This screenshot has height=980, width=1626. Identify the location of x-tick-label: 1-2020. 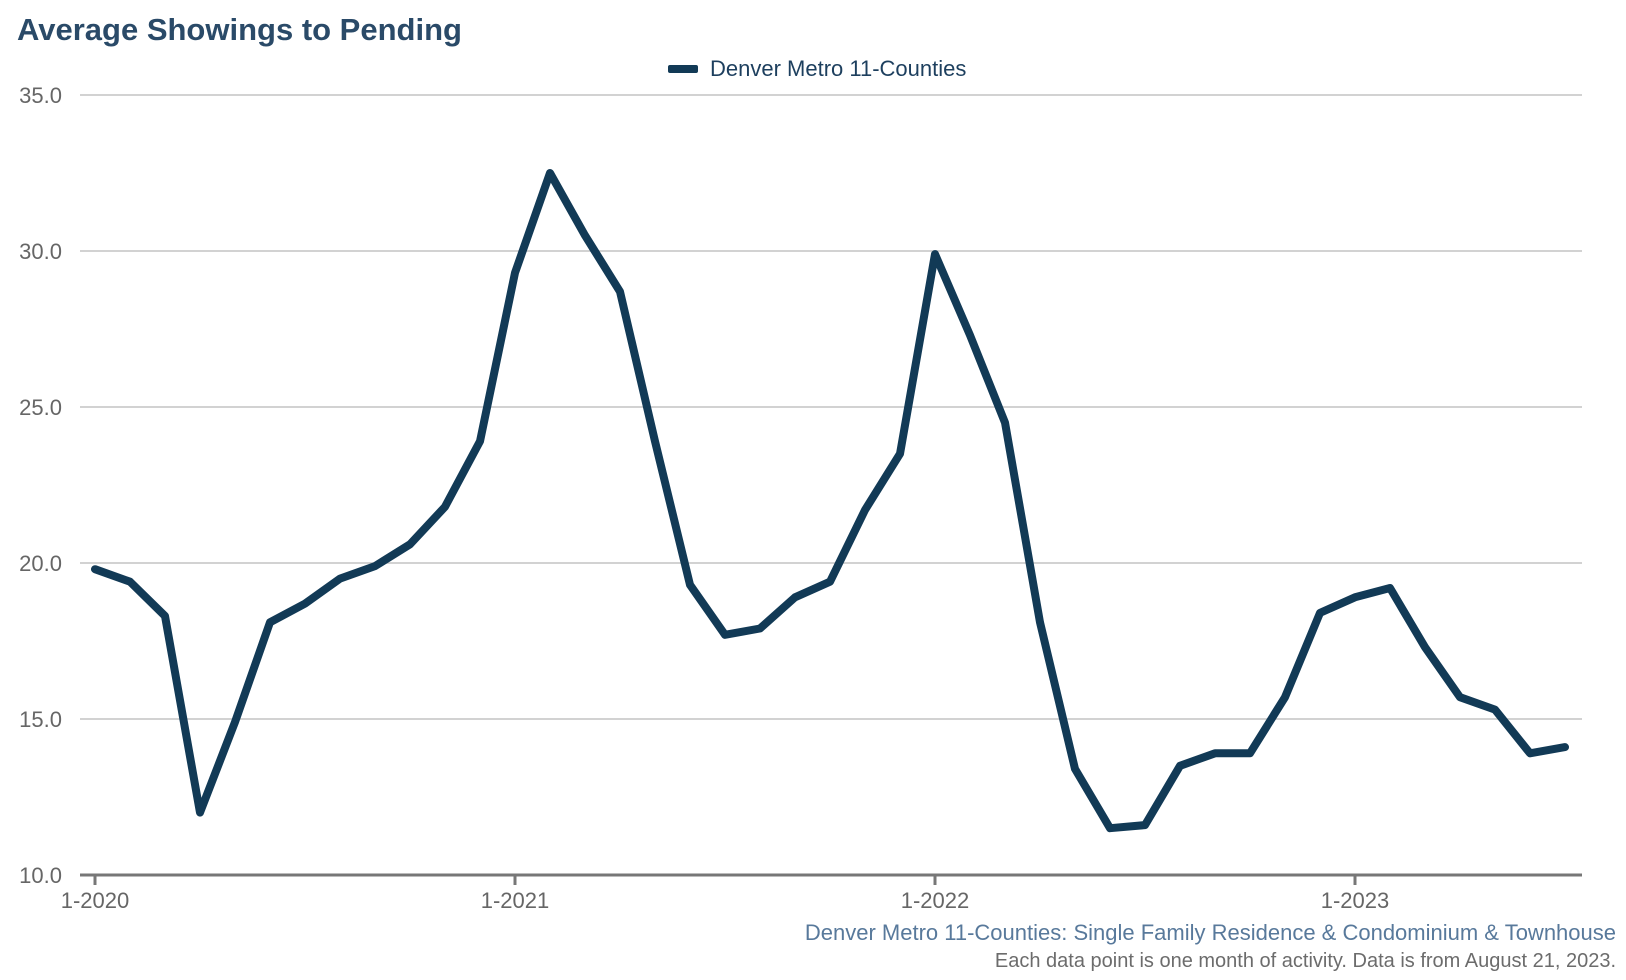
(95, 900).